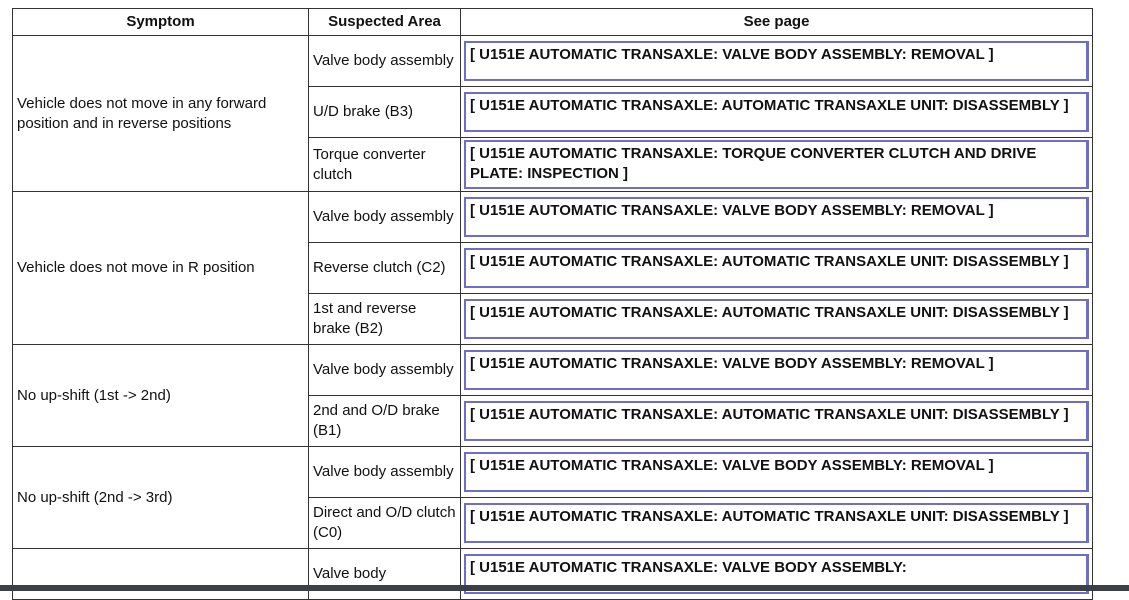 The height and width of the screenshot is (600, 1129). What do you see at coordinates (160, 22) in the screenshot?
I see `header-symptom: Symptom` at bounding box center [160, 22].